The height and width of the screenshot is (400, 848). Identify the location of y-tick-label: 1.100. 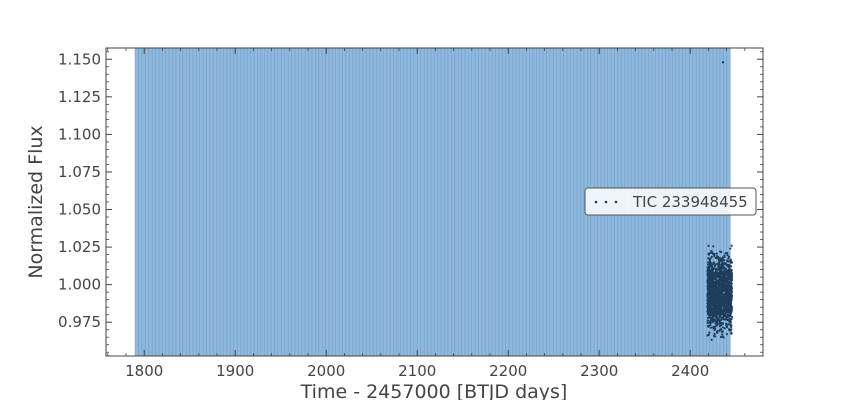
(79, 134).